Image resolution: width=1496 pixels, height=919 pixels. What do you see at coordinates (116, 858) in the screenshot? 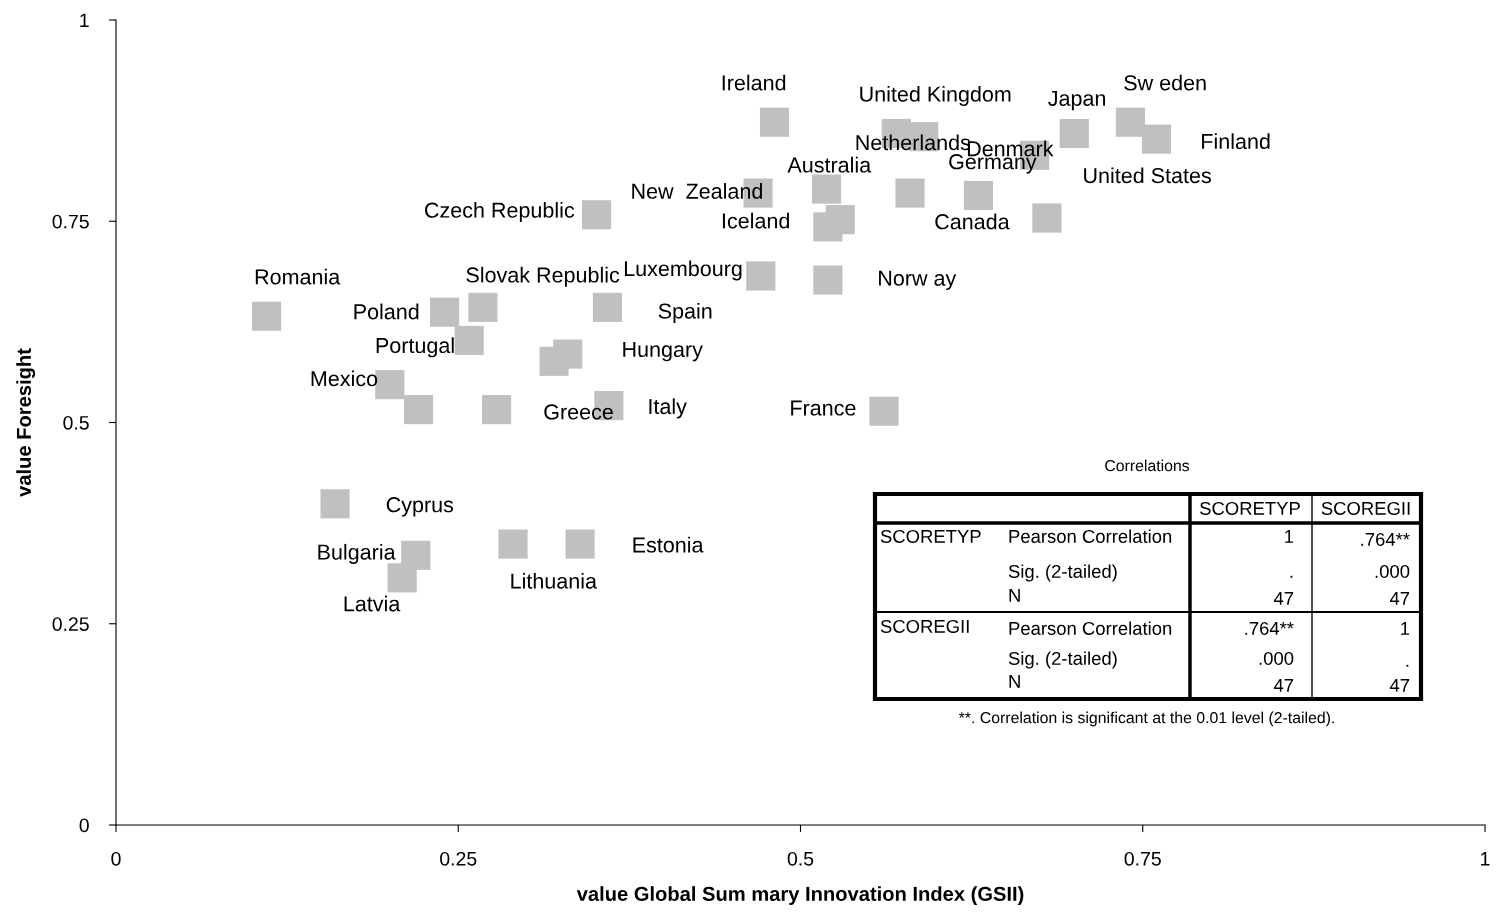
I see `x-tick-label: 0` at bounding box center [116, 858].